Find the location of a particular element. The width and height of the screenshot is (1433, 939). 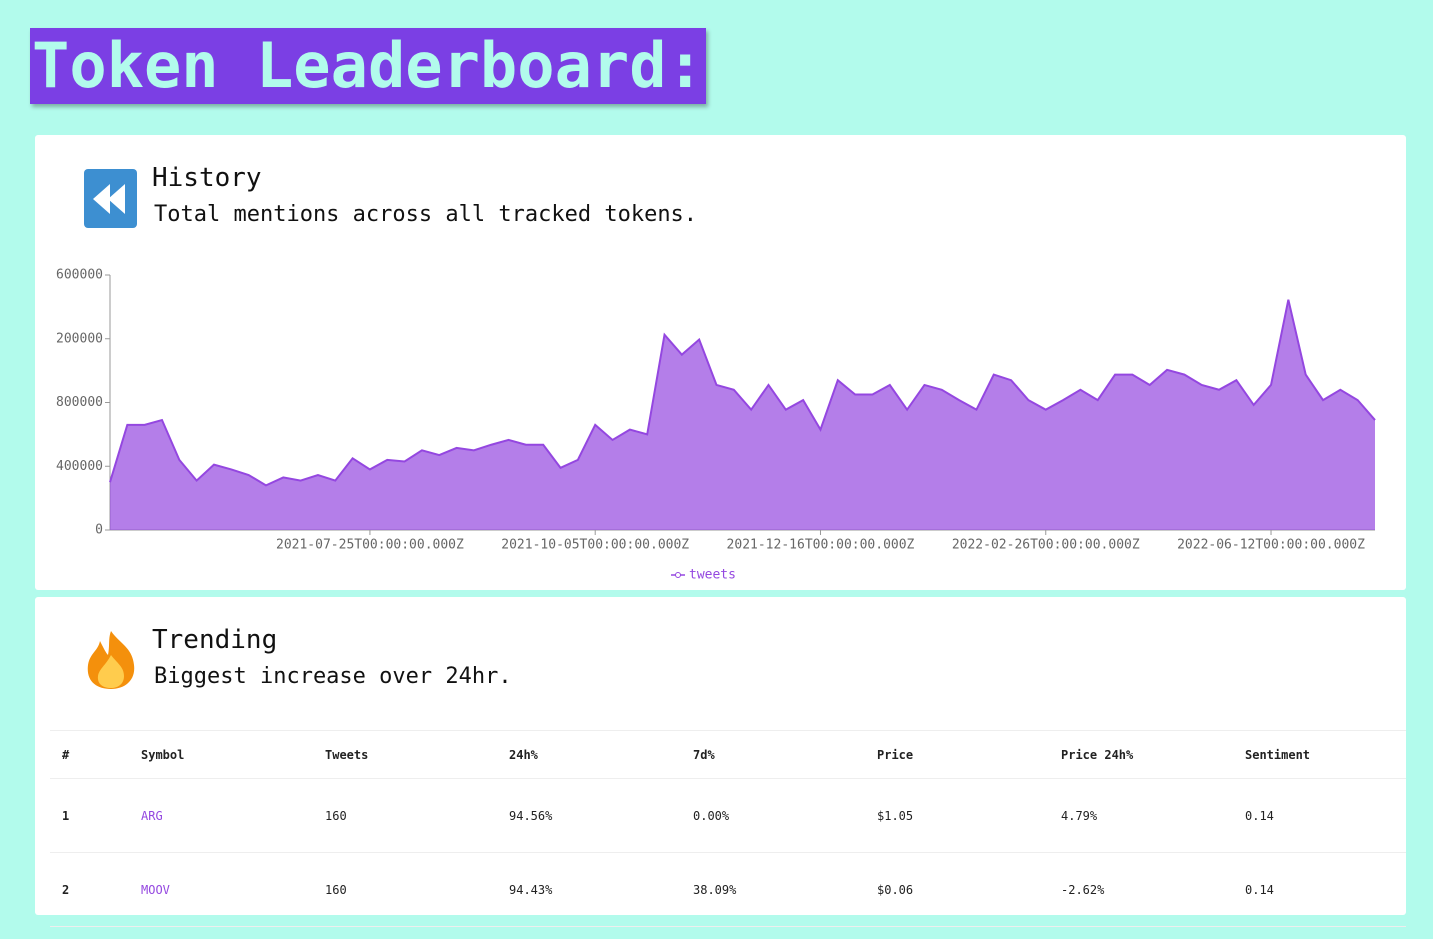

column-header: # is located at coordinates (89, 754).